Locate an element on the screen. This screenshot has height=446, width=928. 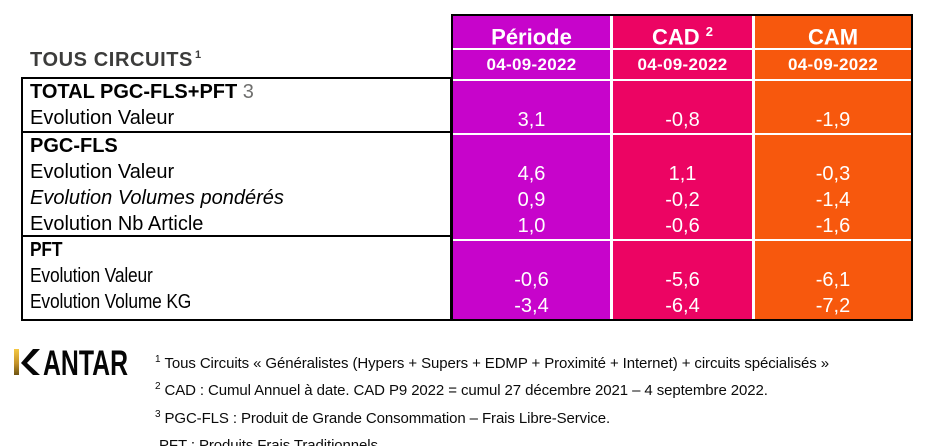
kantar-k-gold-stem is located at coordinates (16, 362).